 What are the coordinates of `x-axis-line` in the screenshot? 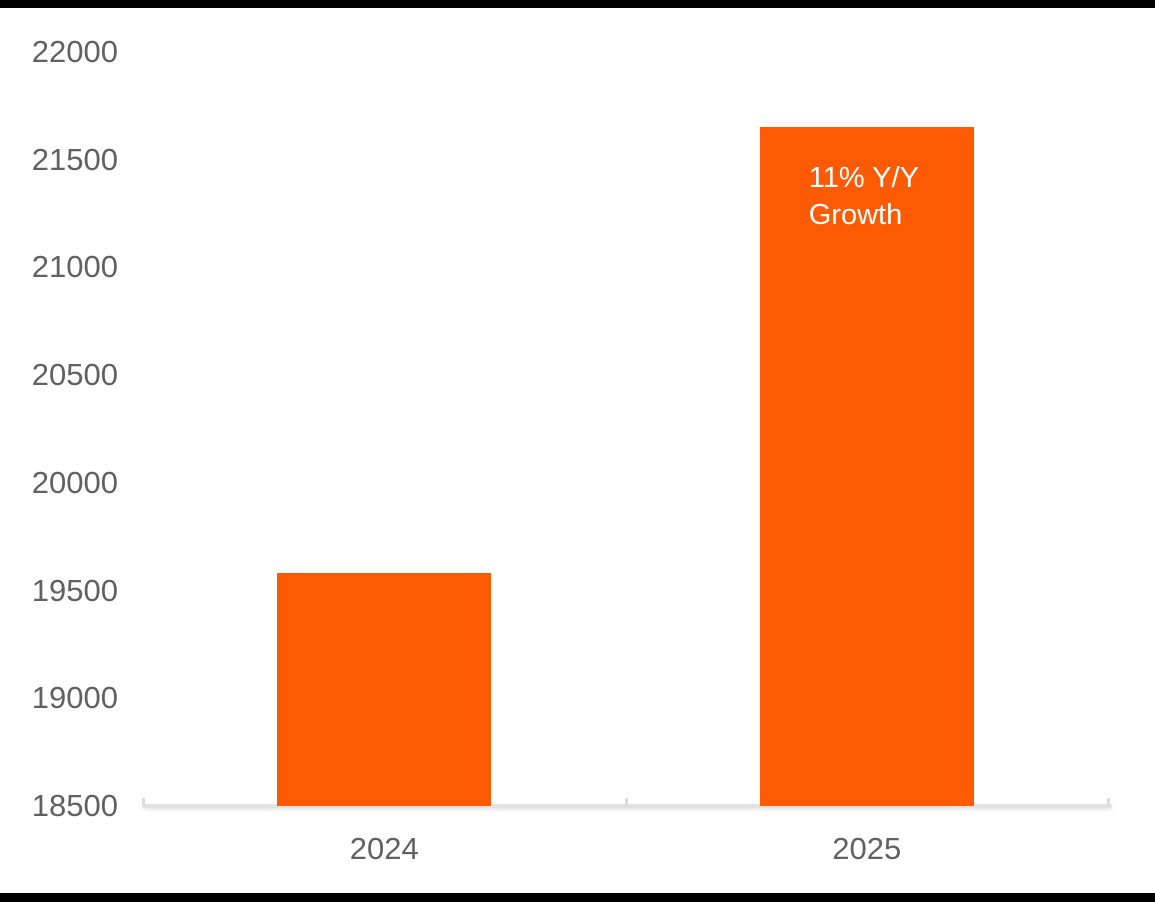 It's located at (627, 806).